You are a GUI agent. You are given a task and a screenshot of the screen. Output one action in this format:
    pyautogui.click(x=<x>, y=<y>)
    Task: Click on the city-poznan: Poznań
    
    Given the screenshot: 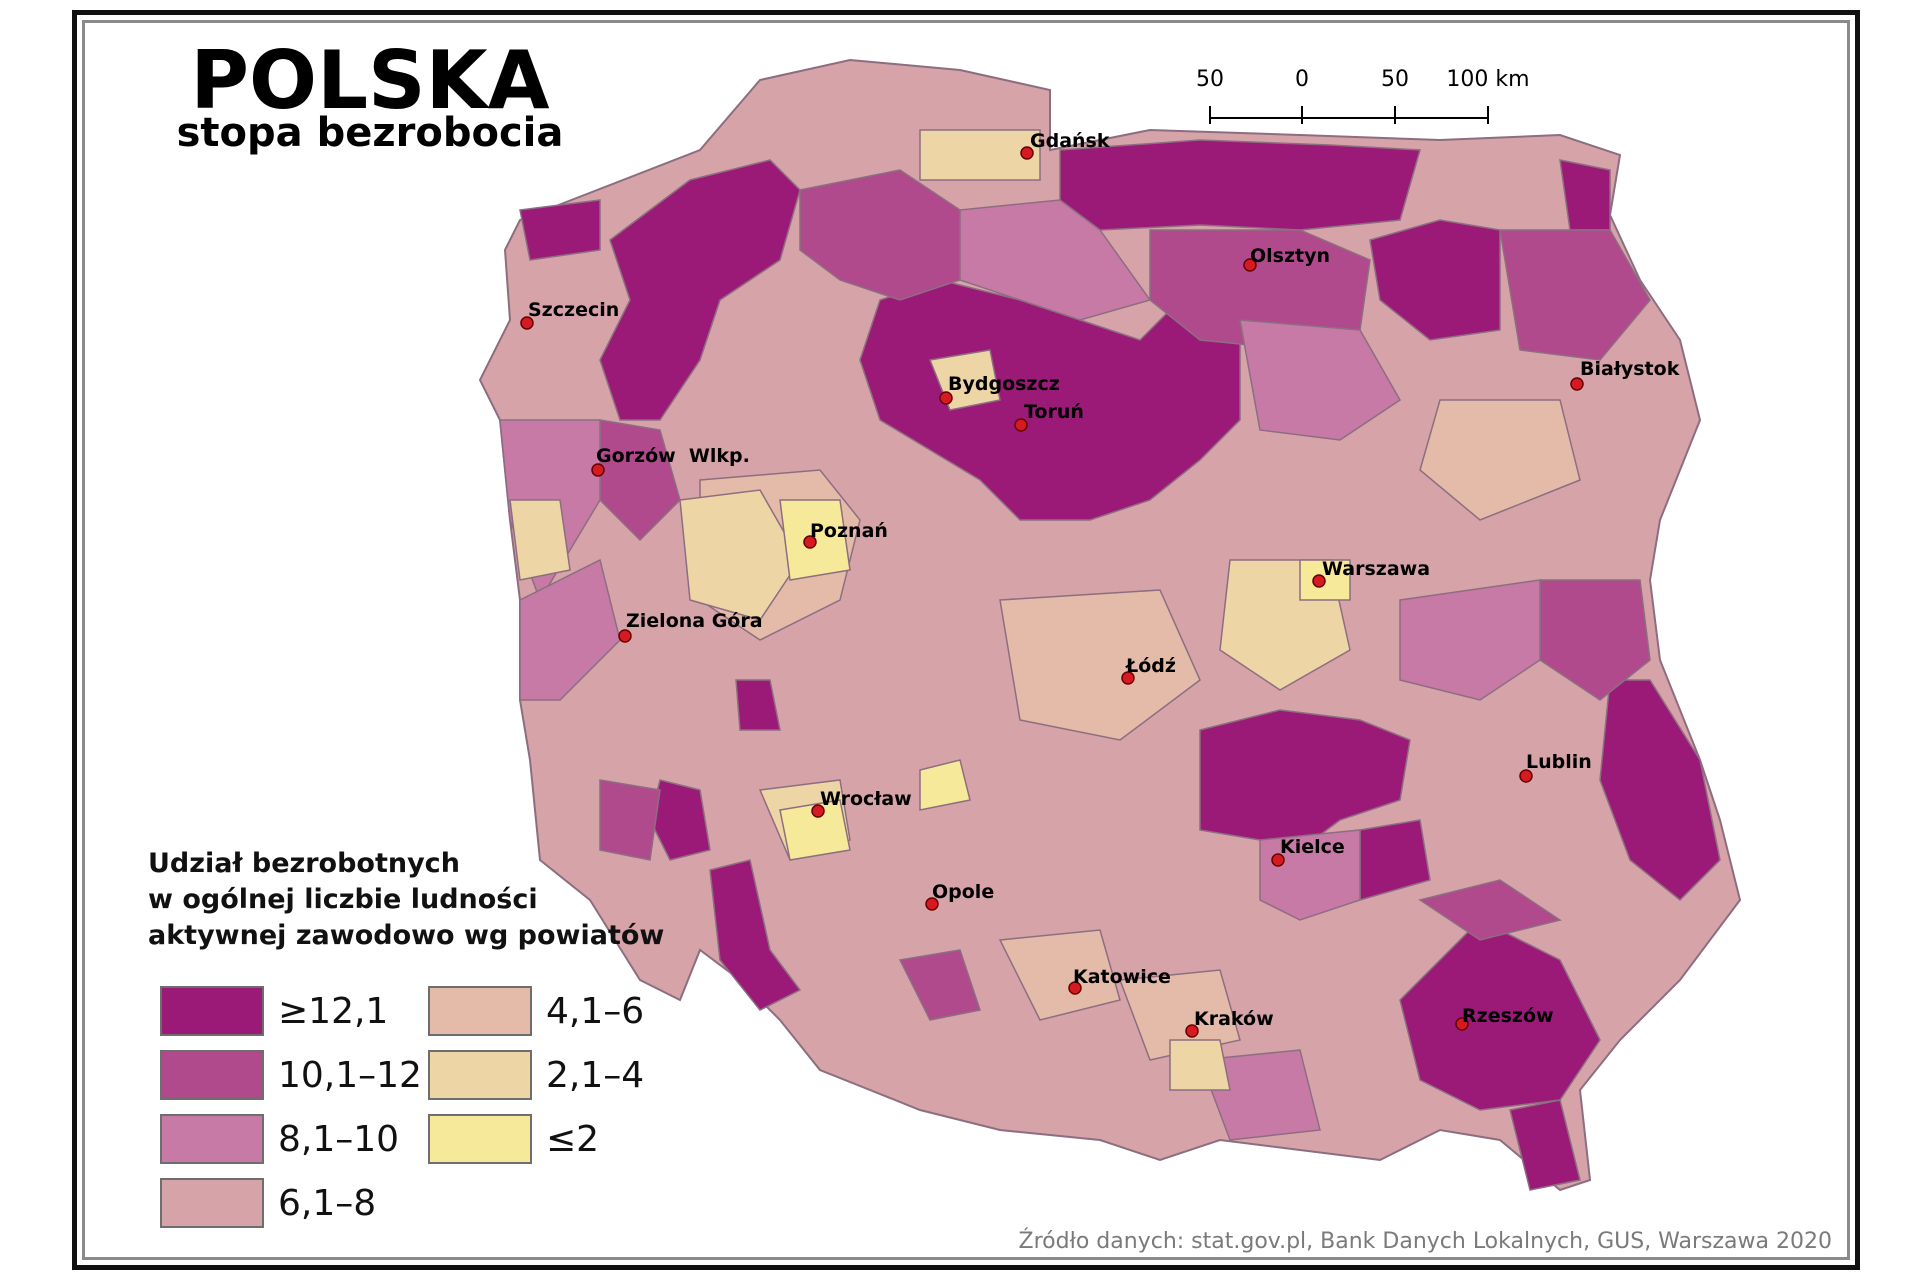 What is the action you would take?
    pyautogui.click(x=845, y=534)
    